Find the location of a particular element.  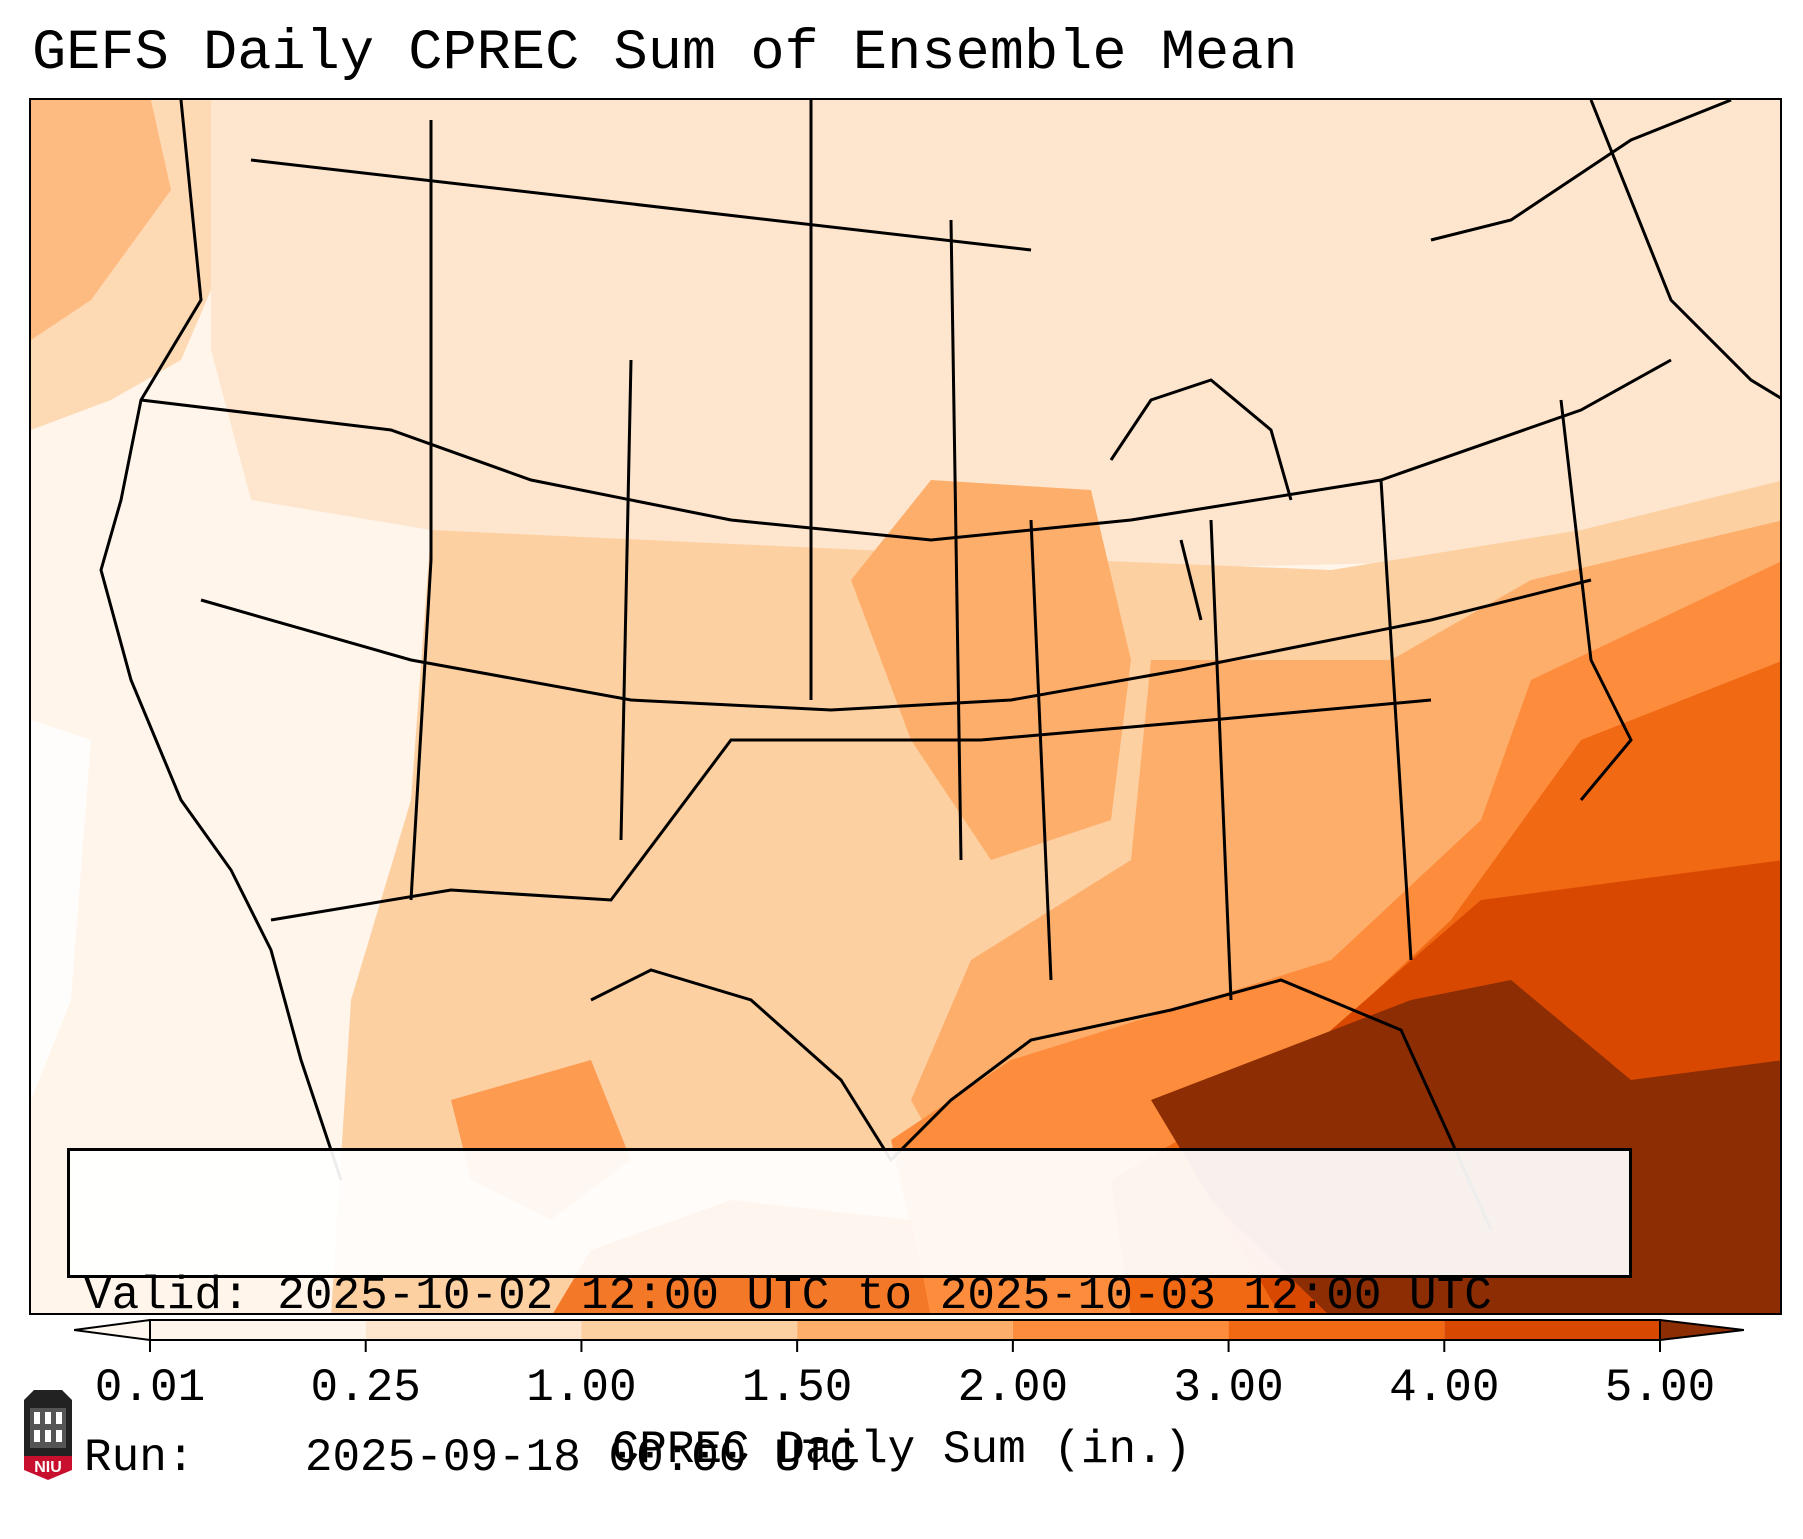

run-value: 2025-09-18 00:00 UTC is located at coordinates (580, 1458).